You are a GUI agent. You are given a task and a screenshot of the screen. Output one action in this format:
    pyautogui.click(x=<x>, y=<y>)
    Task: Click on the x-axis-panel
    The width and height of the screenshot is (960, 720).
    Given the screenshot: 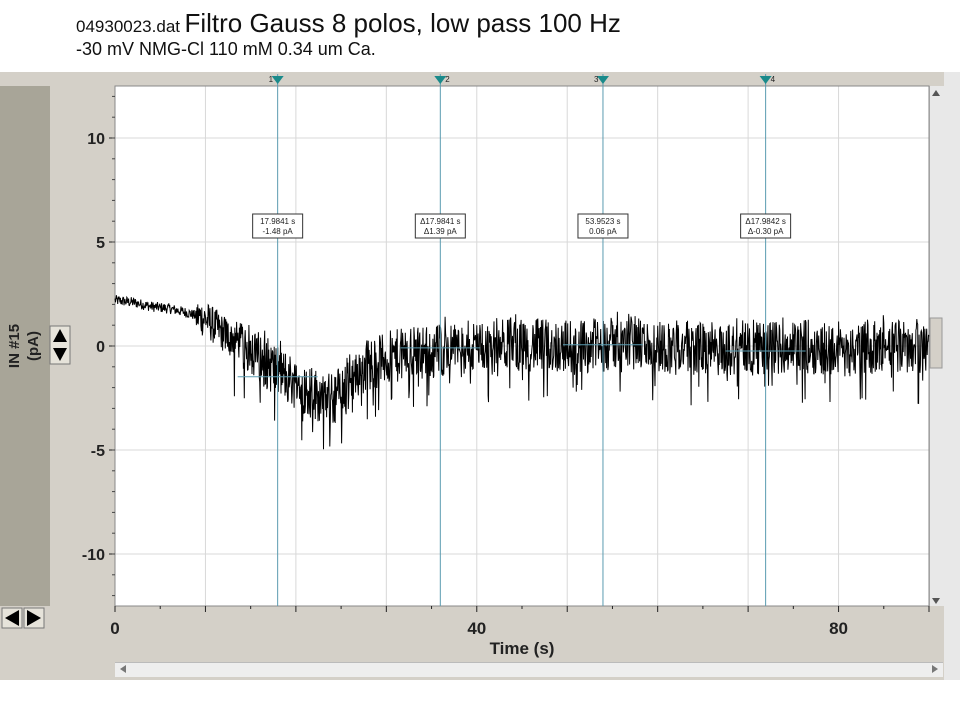 What is the action you would take?
    pyautogui.click(x=497, y=634)
    